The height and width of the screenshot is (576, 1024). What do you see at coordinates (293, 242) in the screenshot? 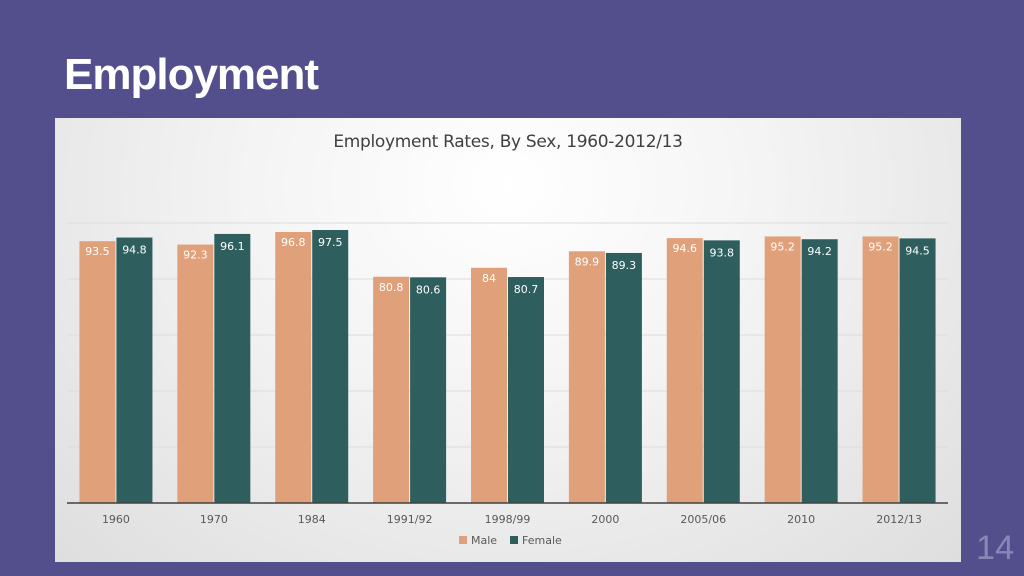
I see `data-label-male: 96.8` at bounding box center [293, 242].